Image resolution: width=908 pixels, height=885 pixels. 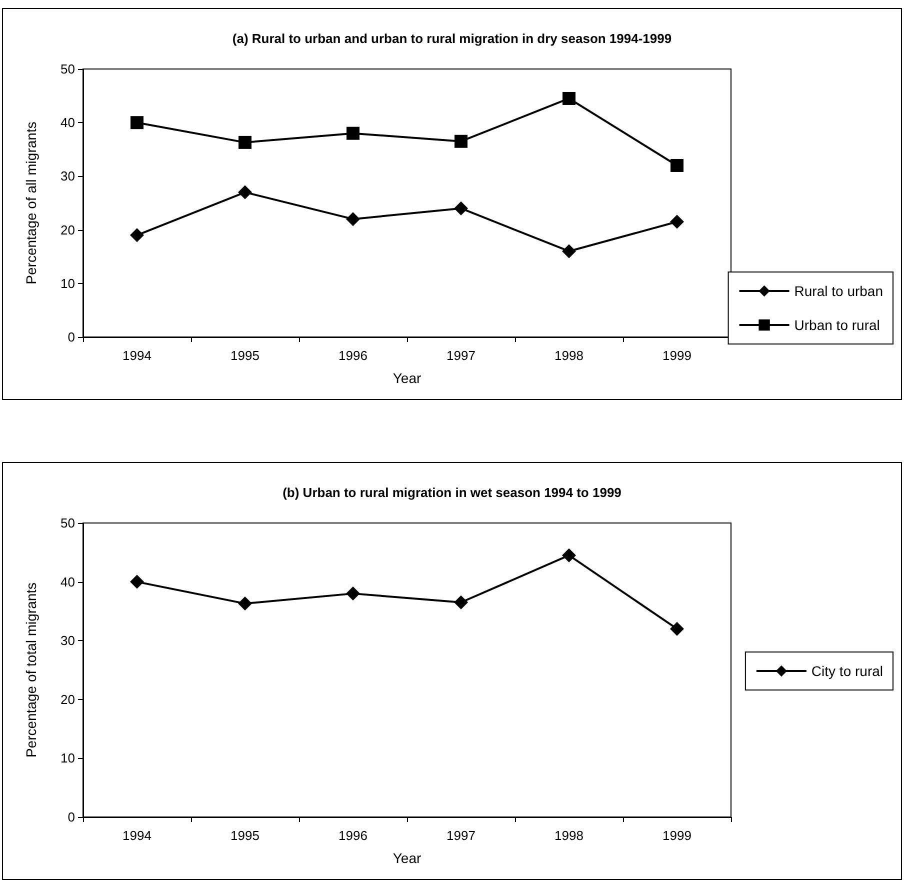 I want to click on legend-label: Urban to rural, so click(x=837, y=325).